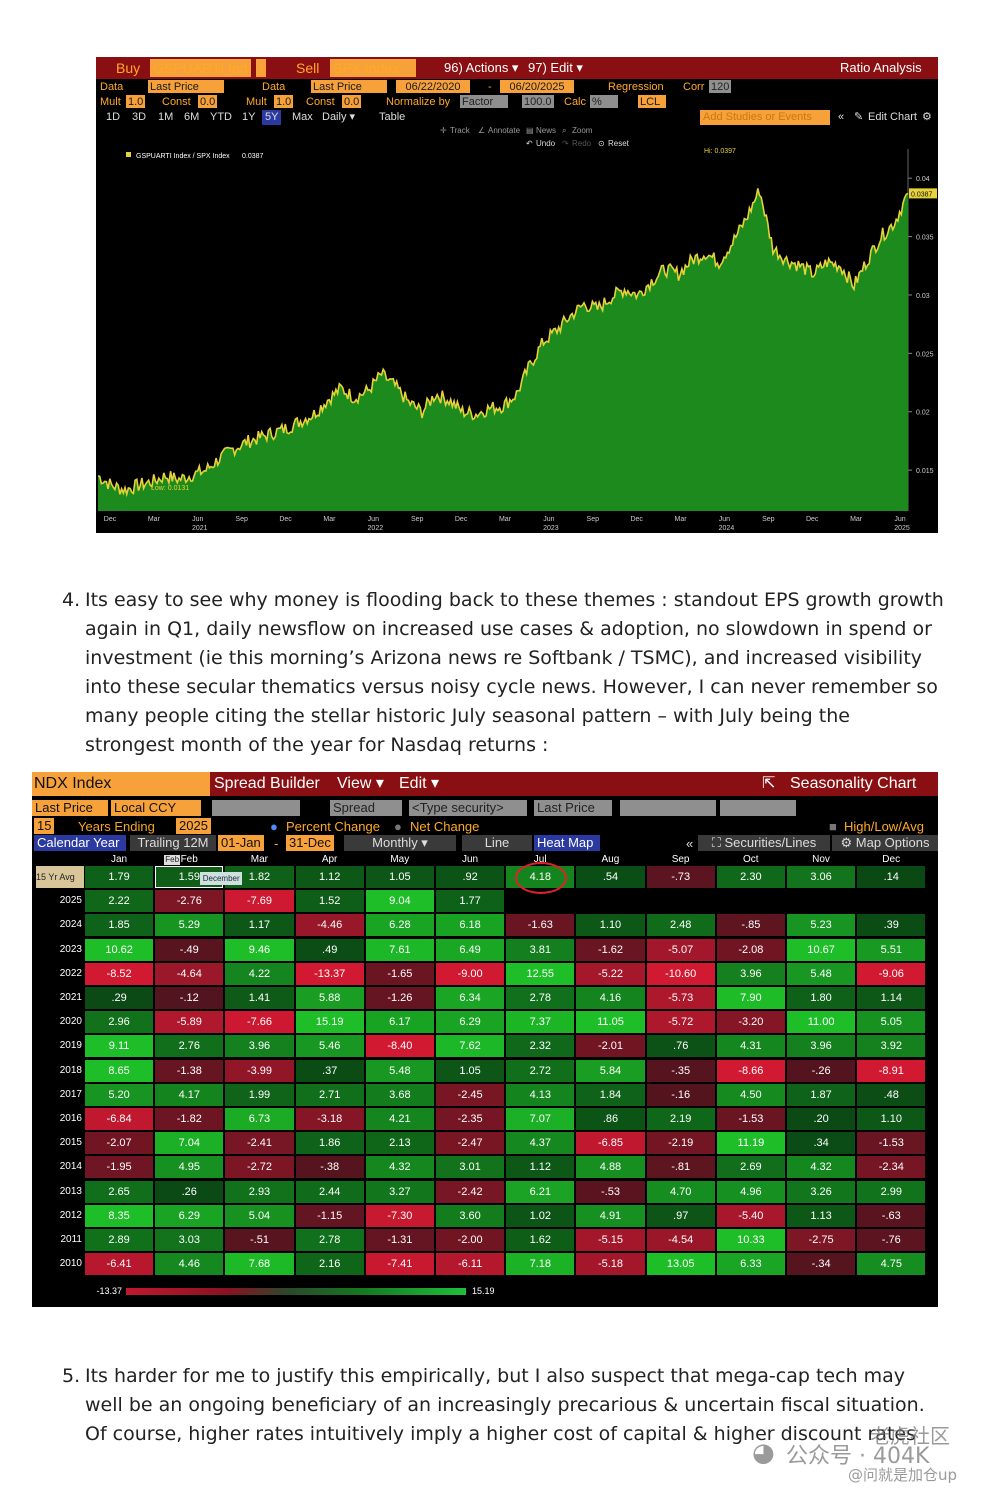  What do you see at coordinates (259, 1119) in the screenshot?
I see `heat-cell: 6.73` at bounding box center [259, 1119].